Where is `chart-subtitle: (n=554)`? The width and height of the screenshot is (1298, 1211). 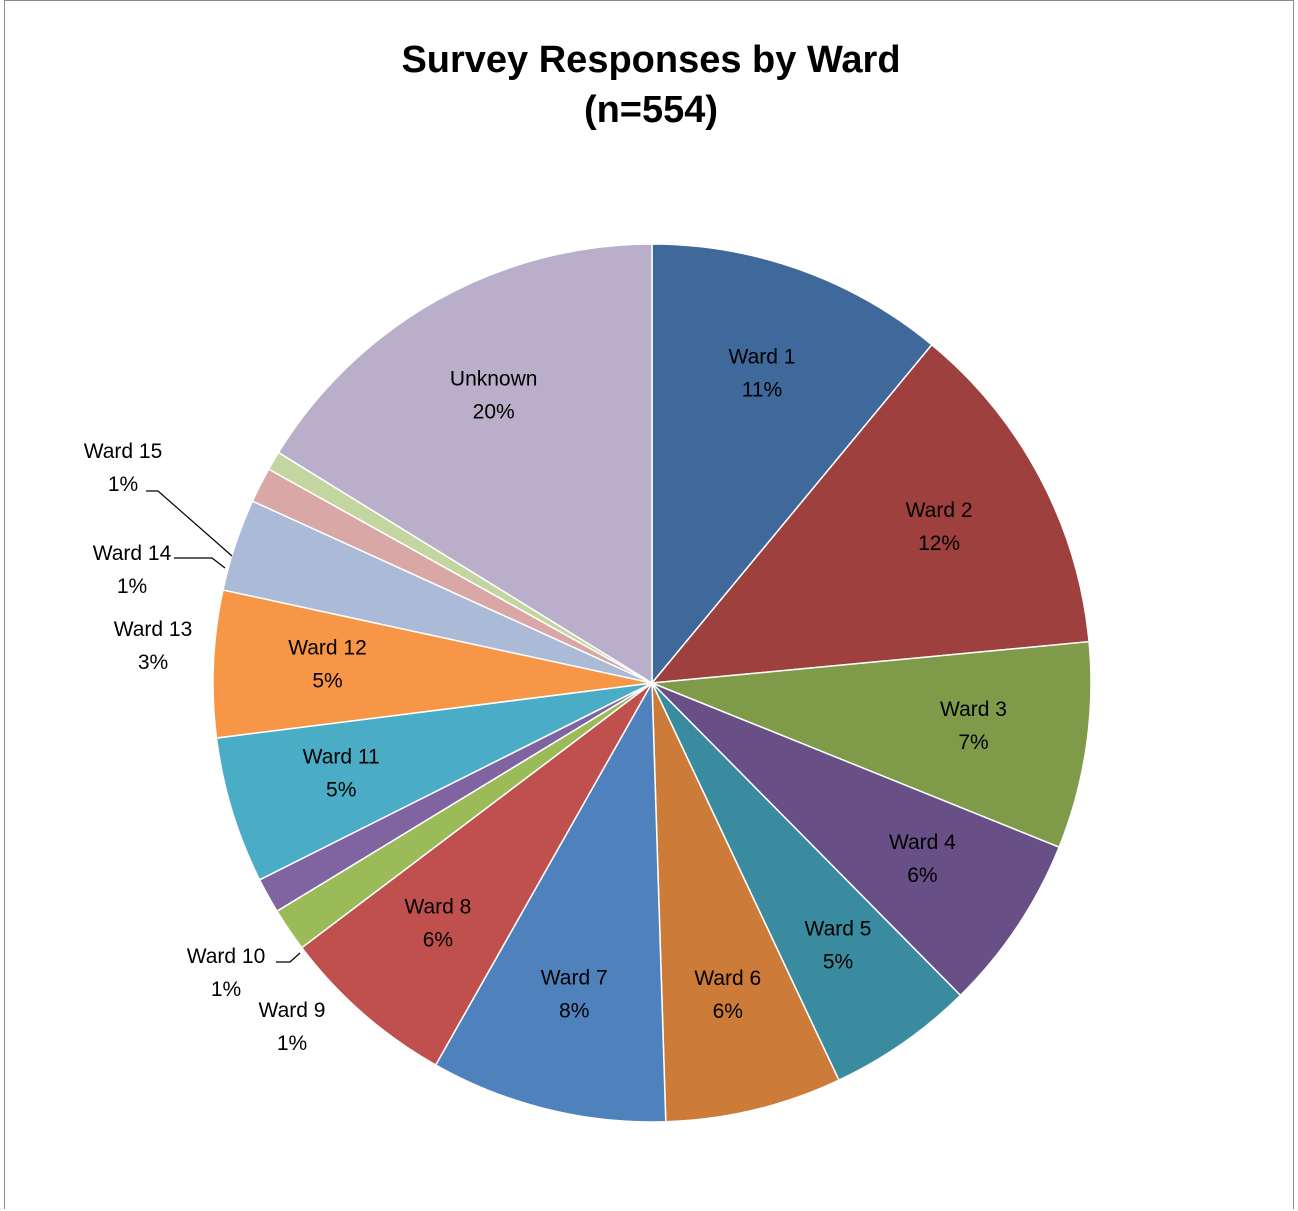
chart-subtitle: (n=554) is located at coordinates (651, 110).